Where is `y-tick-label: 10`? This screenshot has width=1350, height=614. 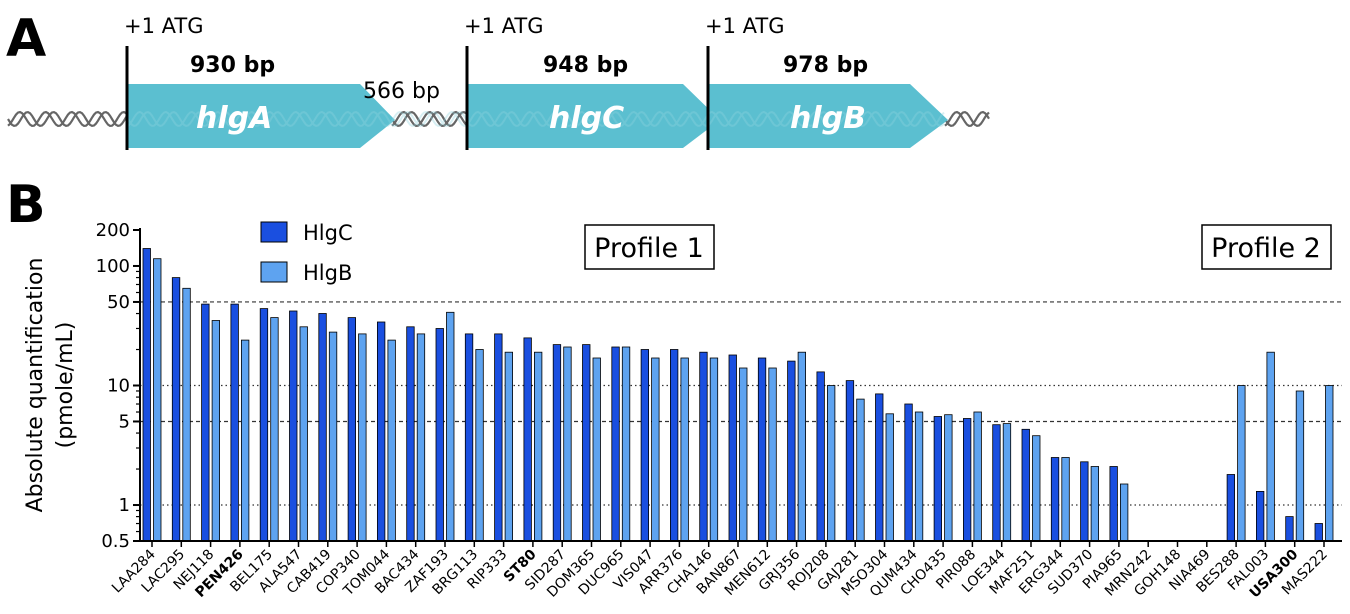 y-tick-label: 10 is located at coordinates (118, 386).